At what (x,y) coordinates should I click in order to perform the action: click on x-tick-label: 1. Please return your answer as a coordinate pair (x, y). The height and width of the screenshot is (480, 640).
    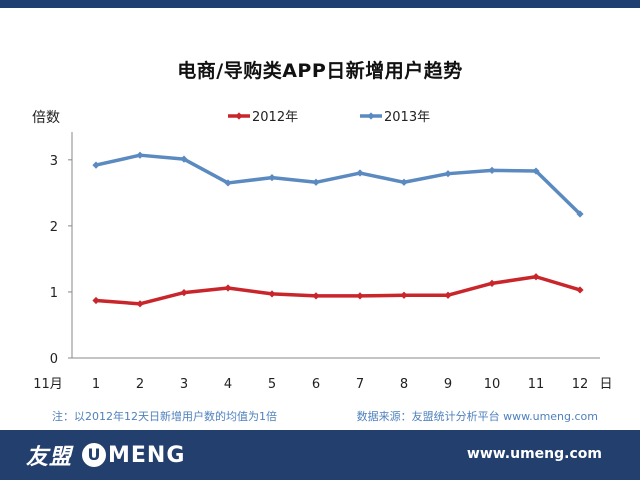
    Looking at the image, I should click on (96, 384).